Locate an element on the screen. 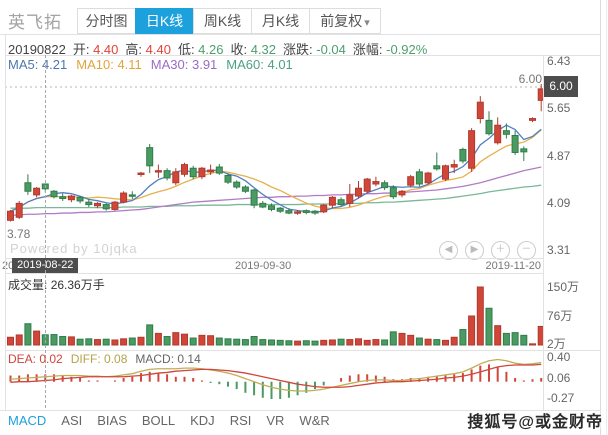 This screenshot has width=608, height=435. crosshair-line is located at coordinates (46, 231).